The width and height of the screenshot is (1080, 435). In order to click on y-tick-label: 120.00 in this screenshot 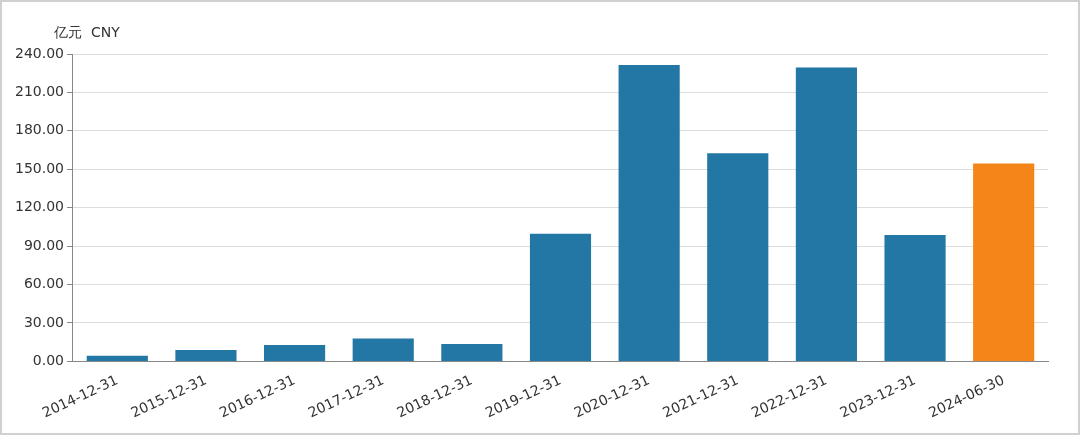, I will do `click(39, 206)`.